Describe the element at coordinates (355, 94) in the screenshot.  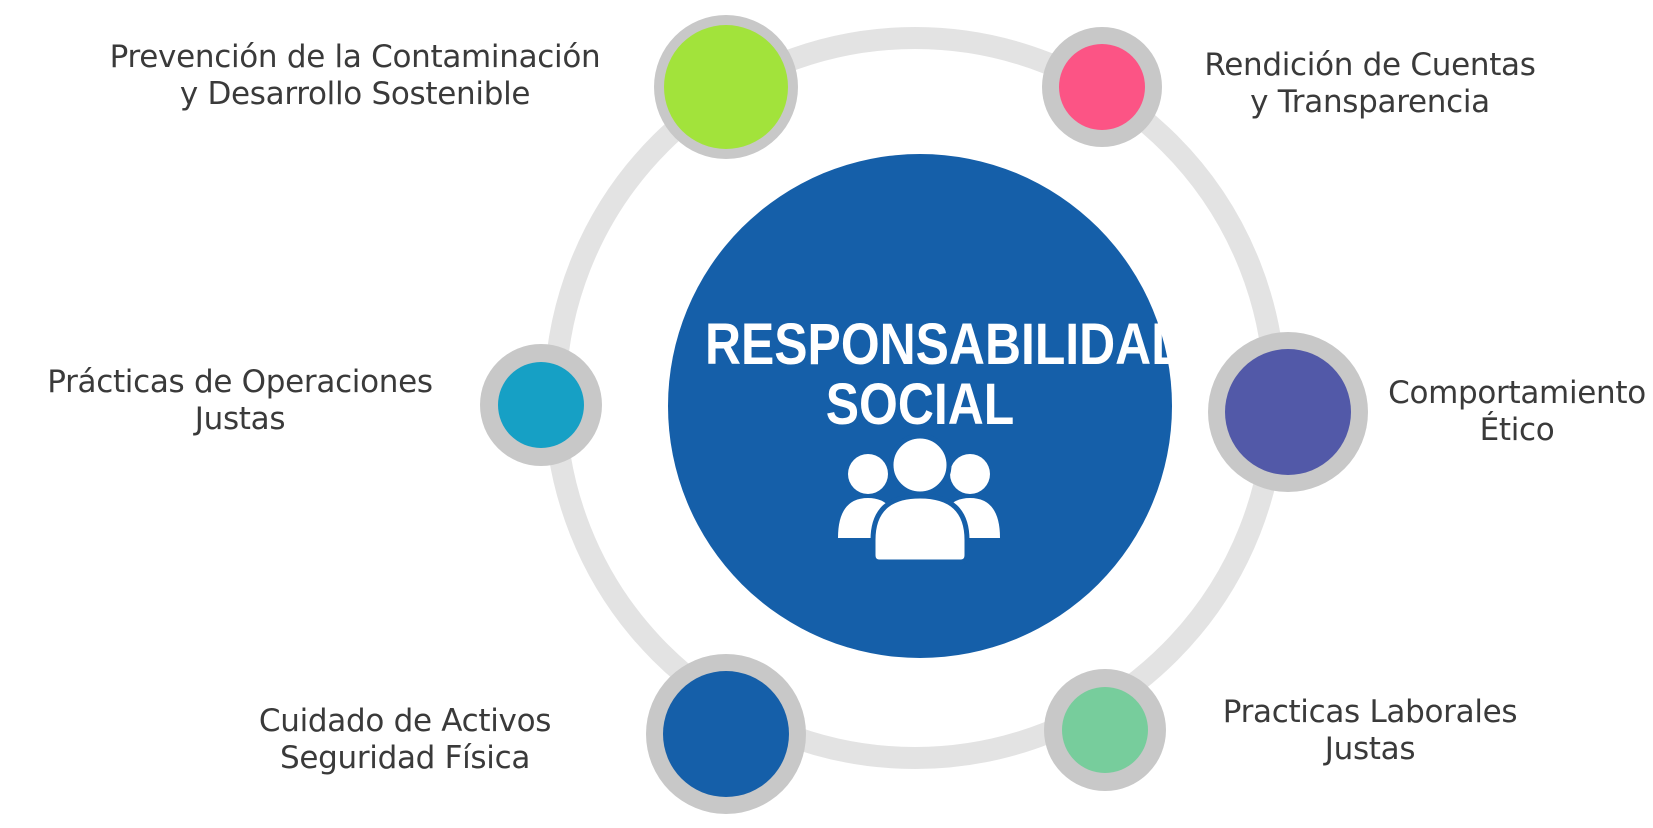
I see `label-prevencion-line2: y Desarrollo Sostenible` at that location.